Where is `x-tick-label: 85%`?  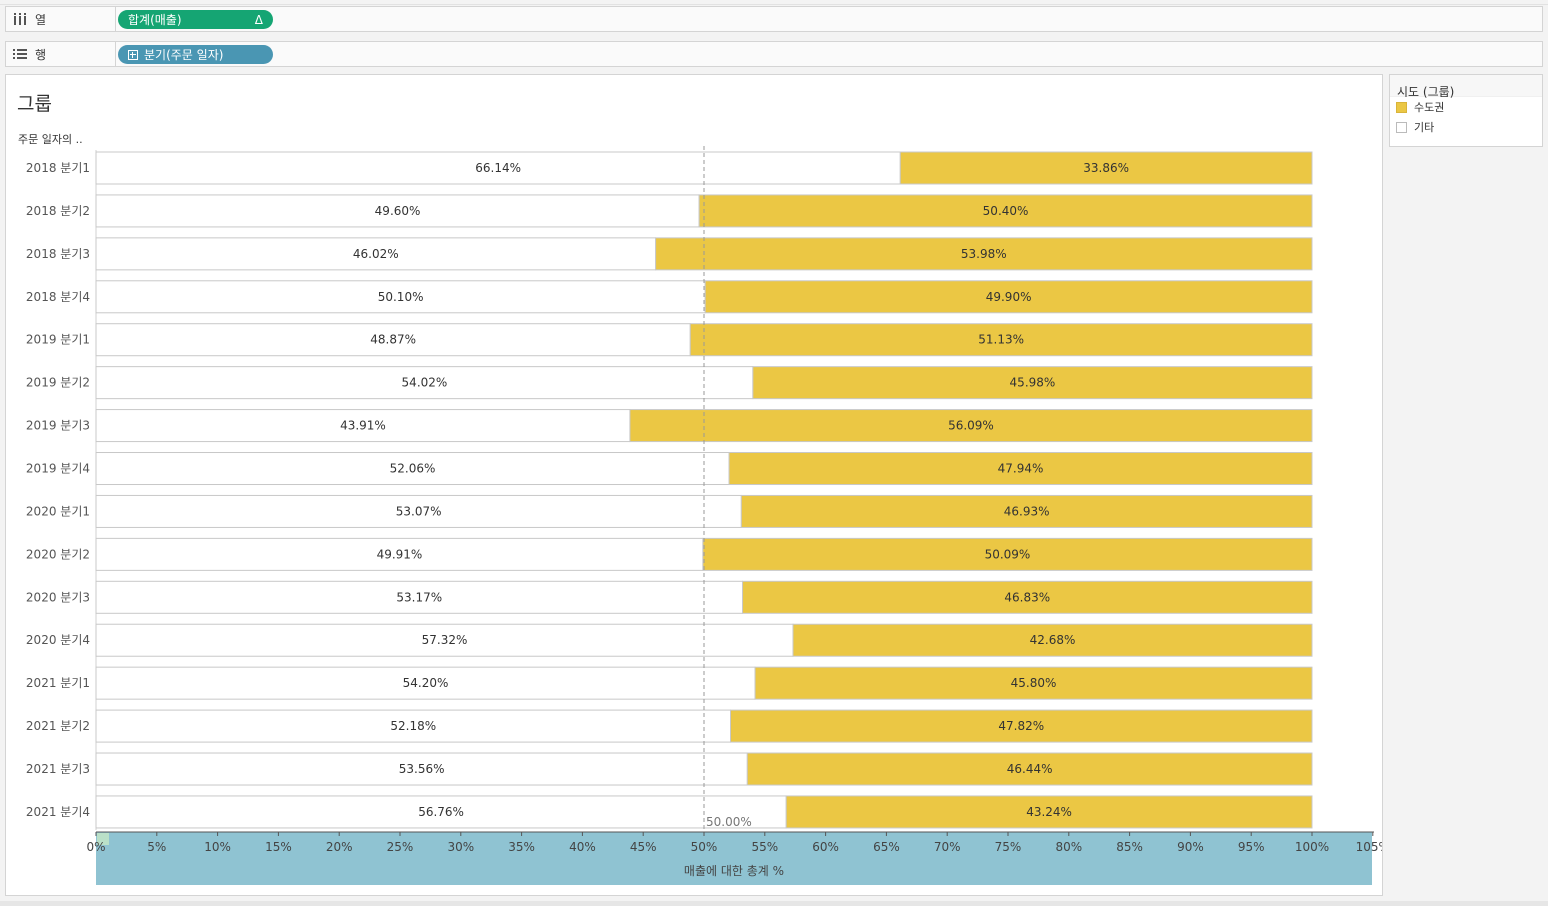 x-tick-label: 85% is located at coordinates (1129, 847).